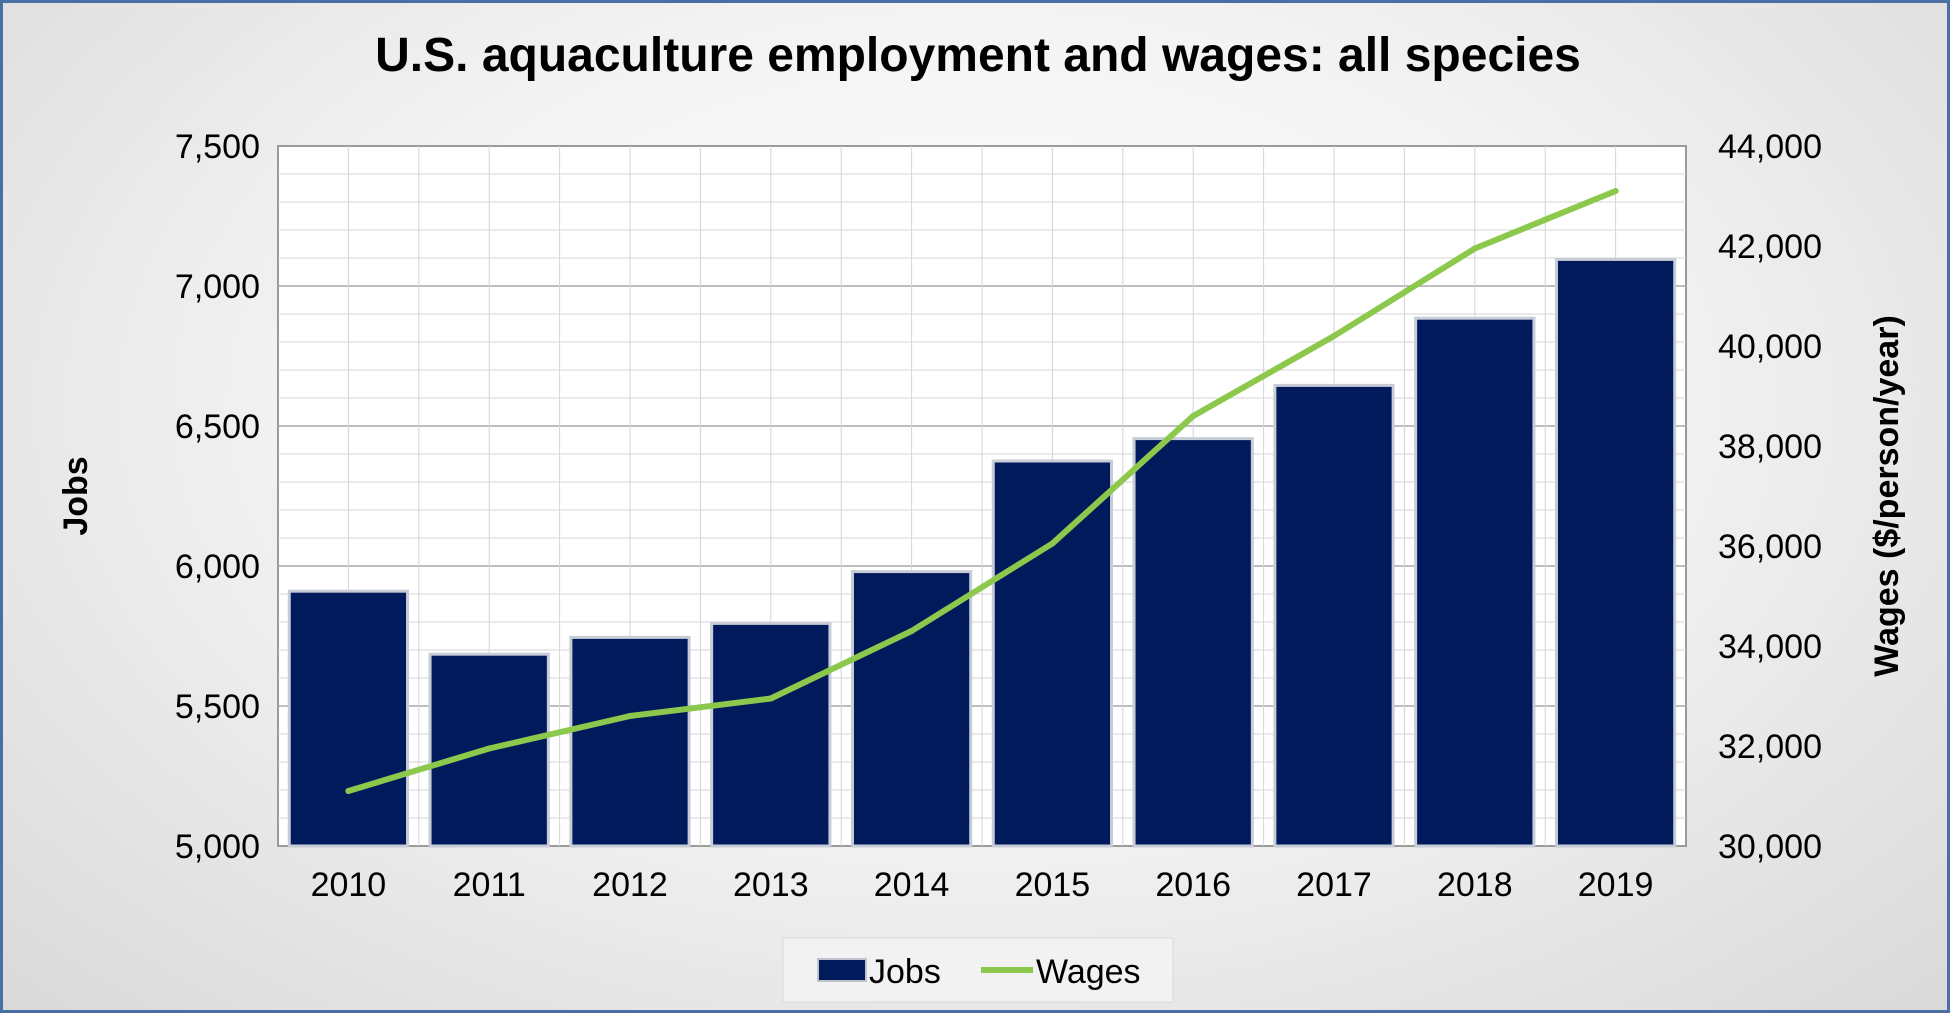  What do you see at coordinates (1052, 544) in the screenshot?
I see `wages-point-2015` at bounding box center [1052, 544].